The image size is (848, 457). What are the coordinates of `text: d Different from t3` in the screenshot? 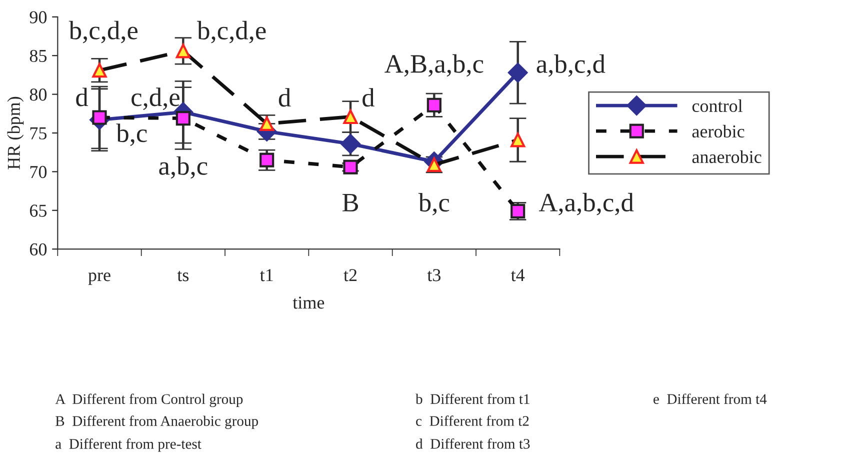 It's located at (473, 443).